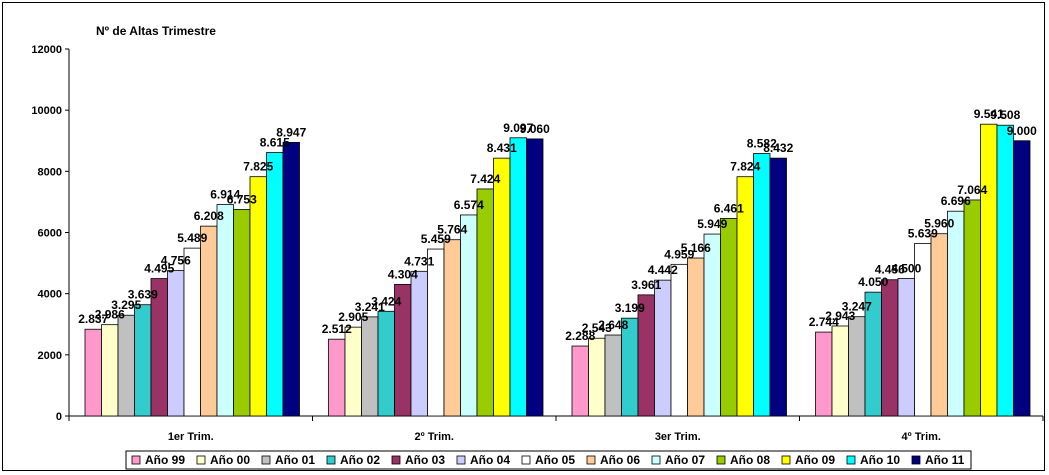  Describe the element at coordinates (502, 148) in the screenshot. I see `data-label: 8.431` at that location.